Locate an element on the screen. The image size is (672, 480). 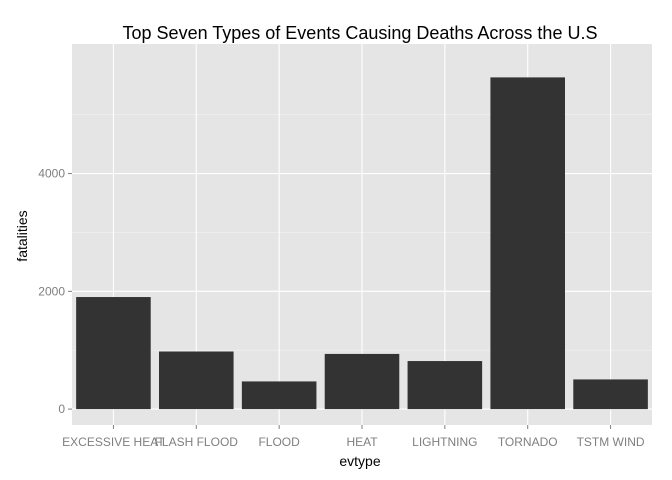
y-tick-label: 0 is located at coordinates (61, 409).